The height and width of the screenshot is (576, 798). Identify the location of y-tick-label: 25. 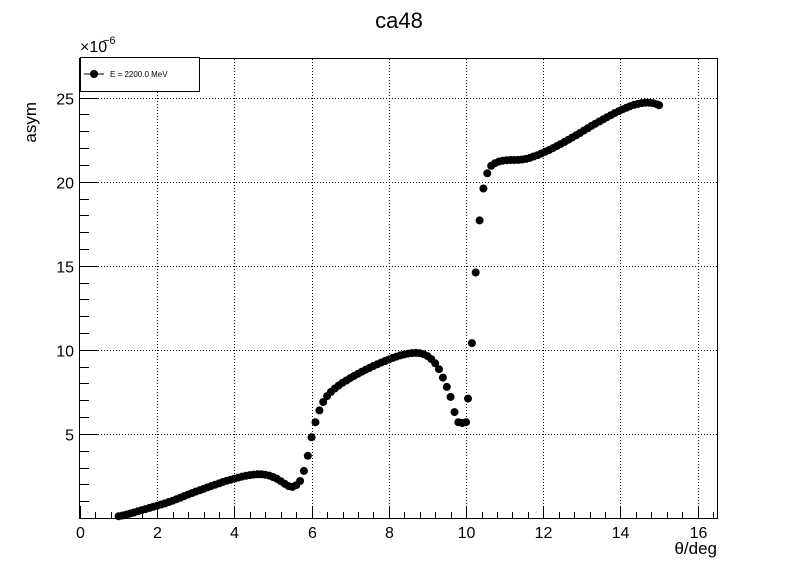
(65, 100).